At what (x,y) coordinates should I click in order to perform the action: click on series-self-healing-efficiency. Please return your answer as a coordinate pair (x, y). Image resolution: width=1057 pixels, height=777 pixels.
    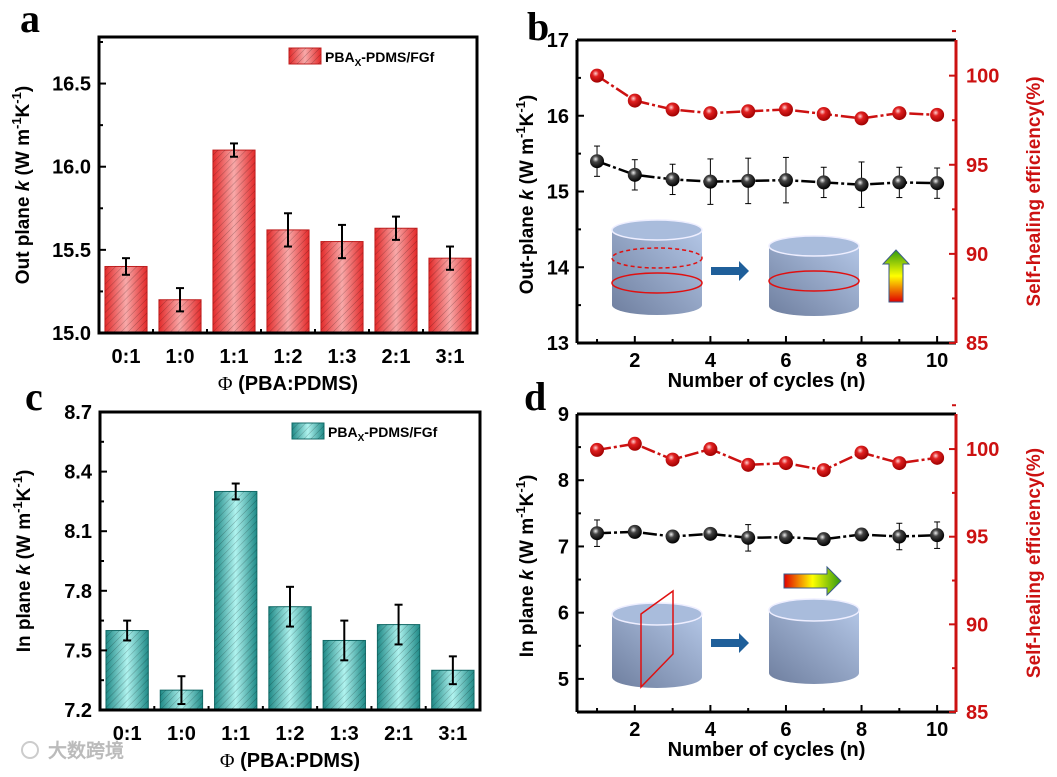
    Looking at the image, I should click on (767, 97).